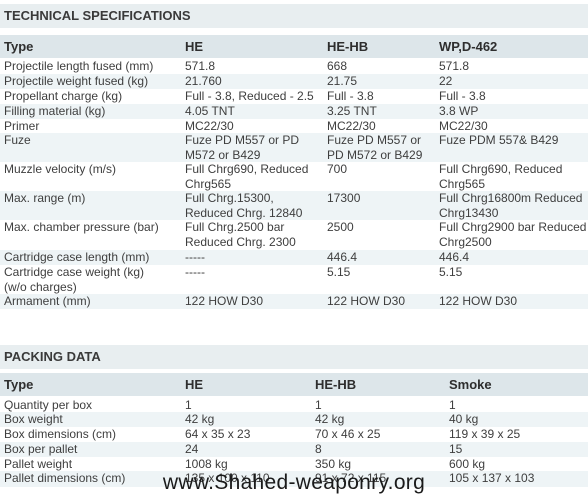 Image resolution: width=588 pixels, height=495 pixels. I want to click on cell-value: Full Chrg.15300, Reduced Chrg. 12840, so click(244, 205).